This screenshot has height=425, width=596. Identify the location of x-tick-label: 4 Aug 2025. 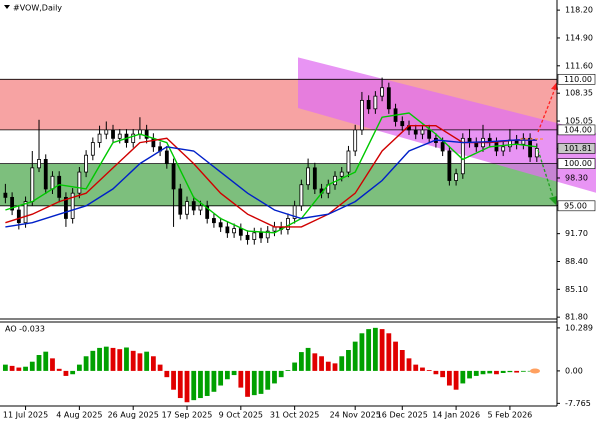
(79, 415).